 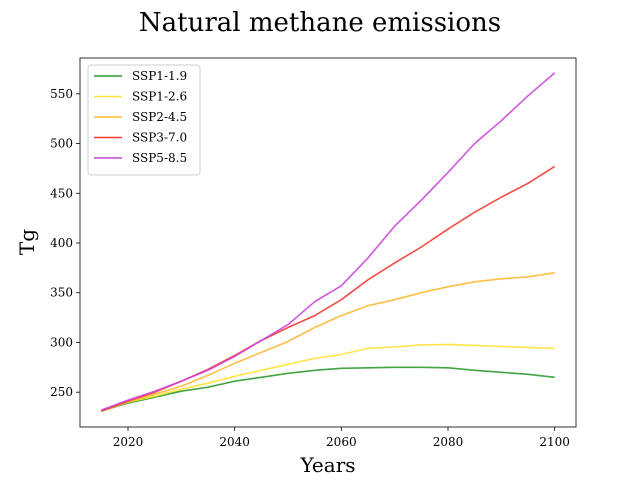 I want to click on y-axis-label: Tg, so click(x=27, y=242).